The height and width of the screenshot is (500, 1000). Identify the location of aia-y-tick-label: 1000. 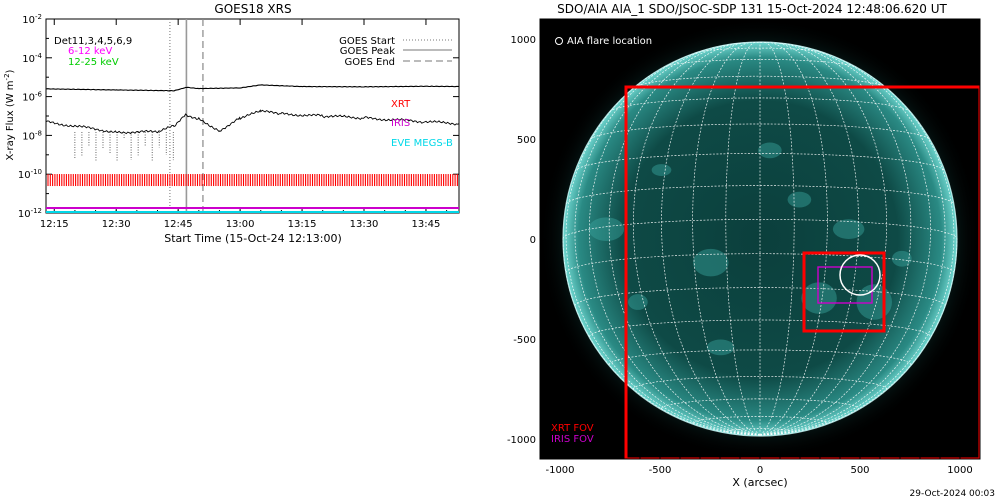
(523, 40).